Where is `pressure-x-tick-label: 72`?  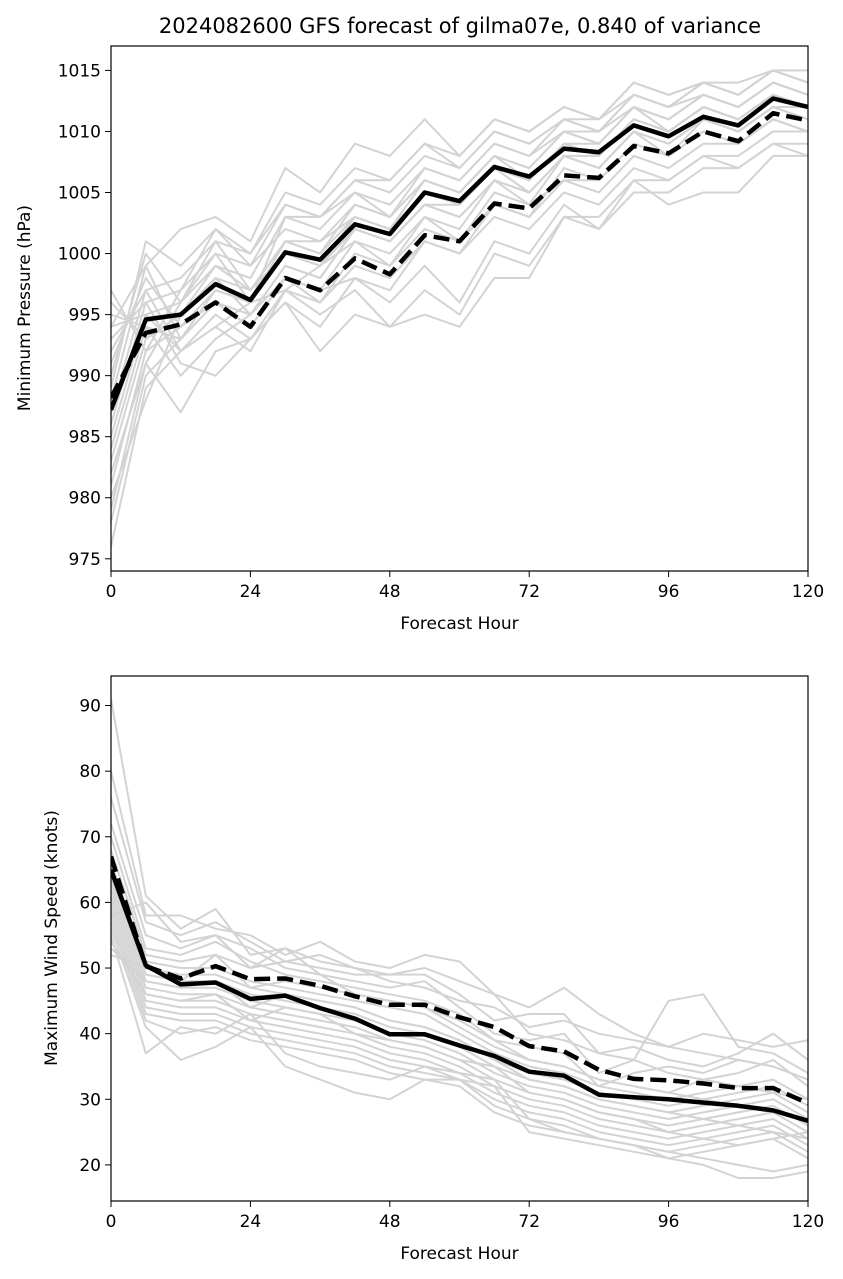
pressure-x-tick-label: 72 is located at coordinates (529, 592).